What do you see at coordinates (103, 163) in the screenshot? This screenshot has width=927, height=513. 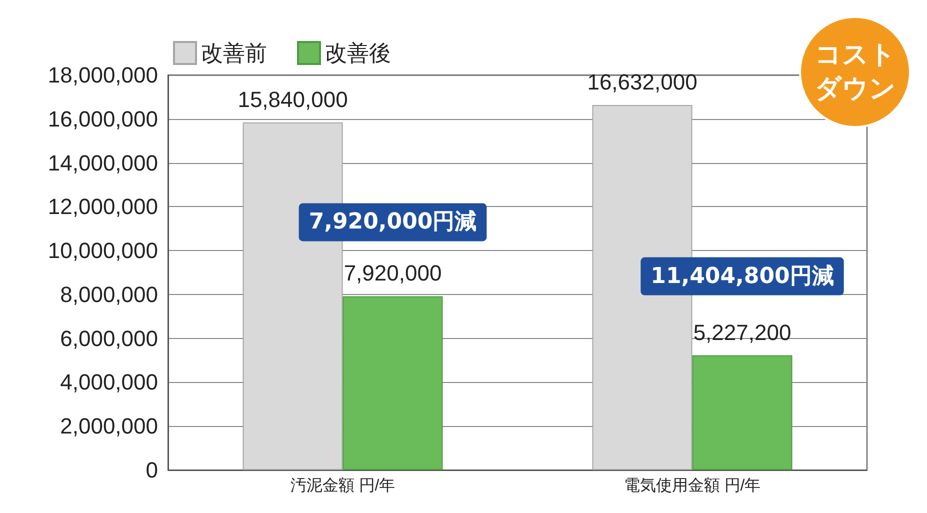 I see `y-tick-label: 14,000,000` at bounding box center [103, 163].